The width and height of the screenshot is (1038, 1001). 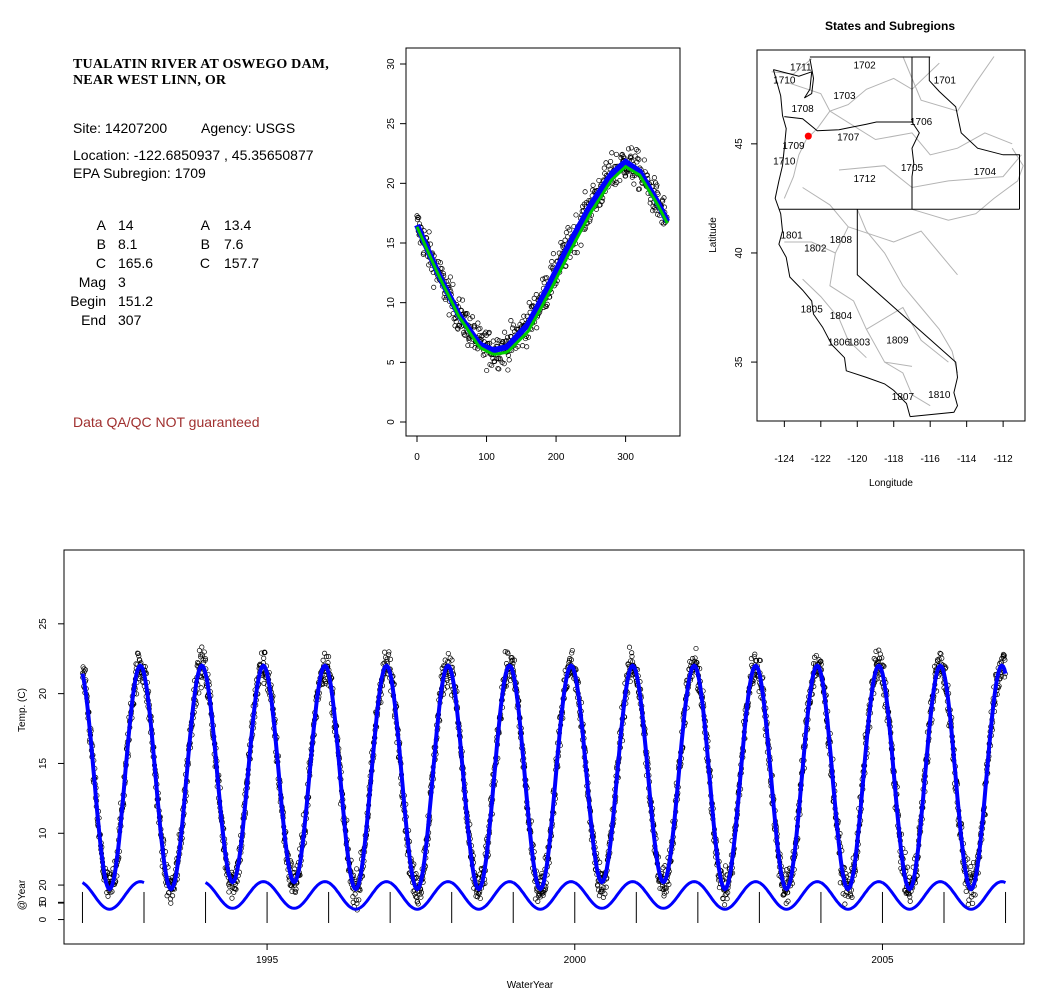 What do you see at coordinates (841, 316) in the screenshot?
I see `subregion-label: 1804` at bounding box center [841, 316].